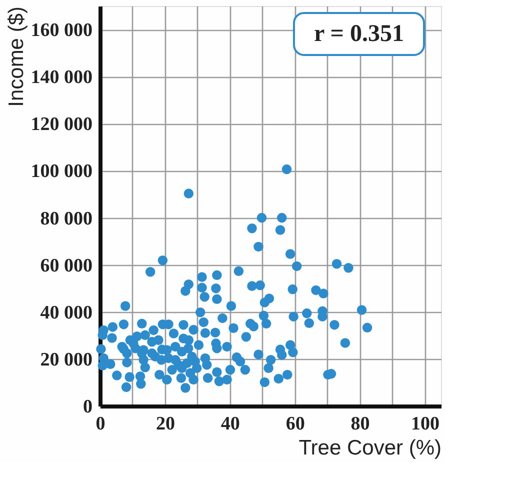 The height and width of the screenshot is (498, 520). What do you see at coordinates (61, 31) in the screenshot?
I see `y-tick-label: 160 000` at bounding box center [61, 31].